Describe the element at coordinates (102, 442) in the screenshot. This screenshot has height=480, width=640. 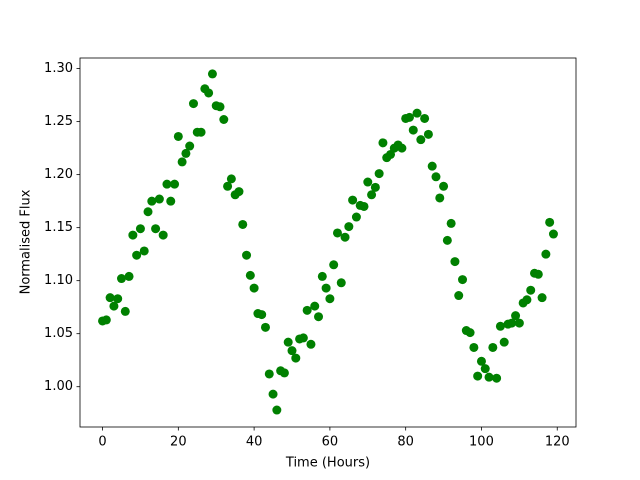
I see `x-tick-label: 0` at that location.